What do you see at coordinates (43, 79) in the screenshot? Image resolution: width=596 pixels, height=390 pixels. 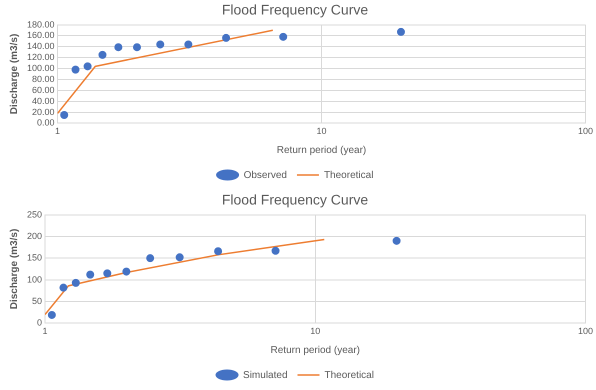 I see `y-tick-label: 80.00` at bounding box center [43, 79].